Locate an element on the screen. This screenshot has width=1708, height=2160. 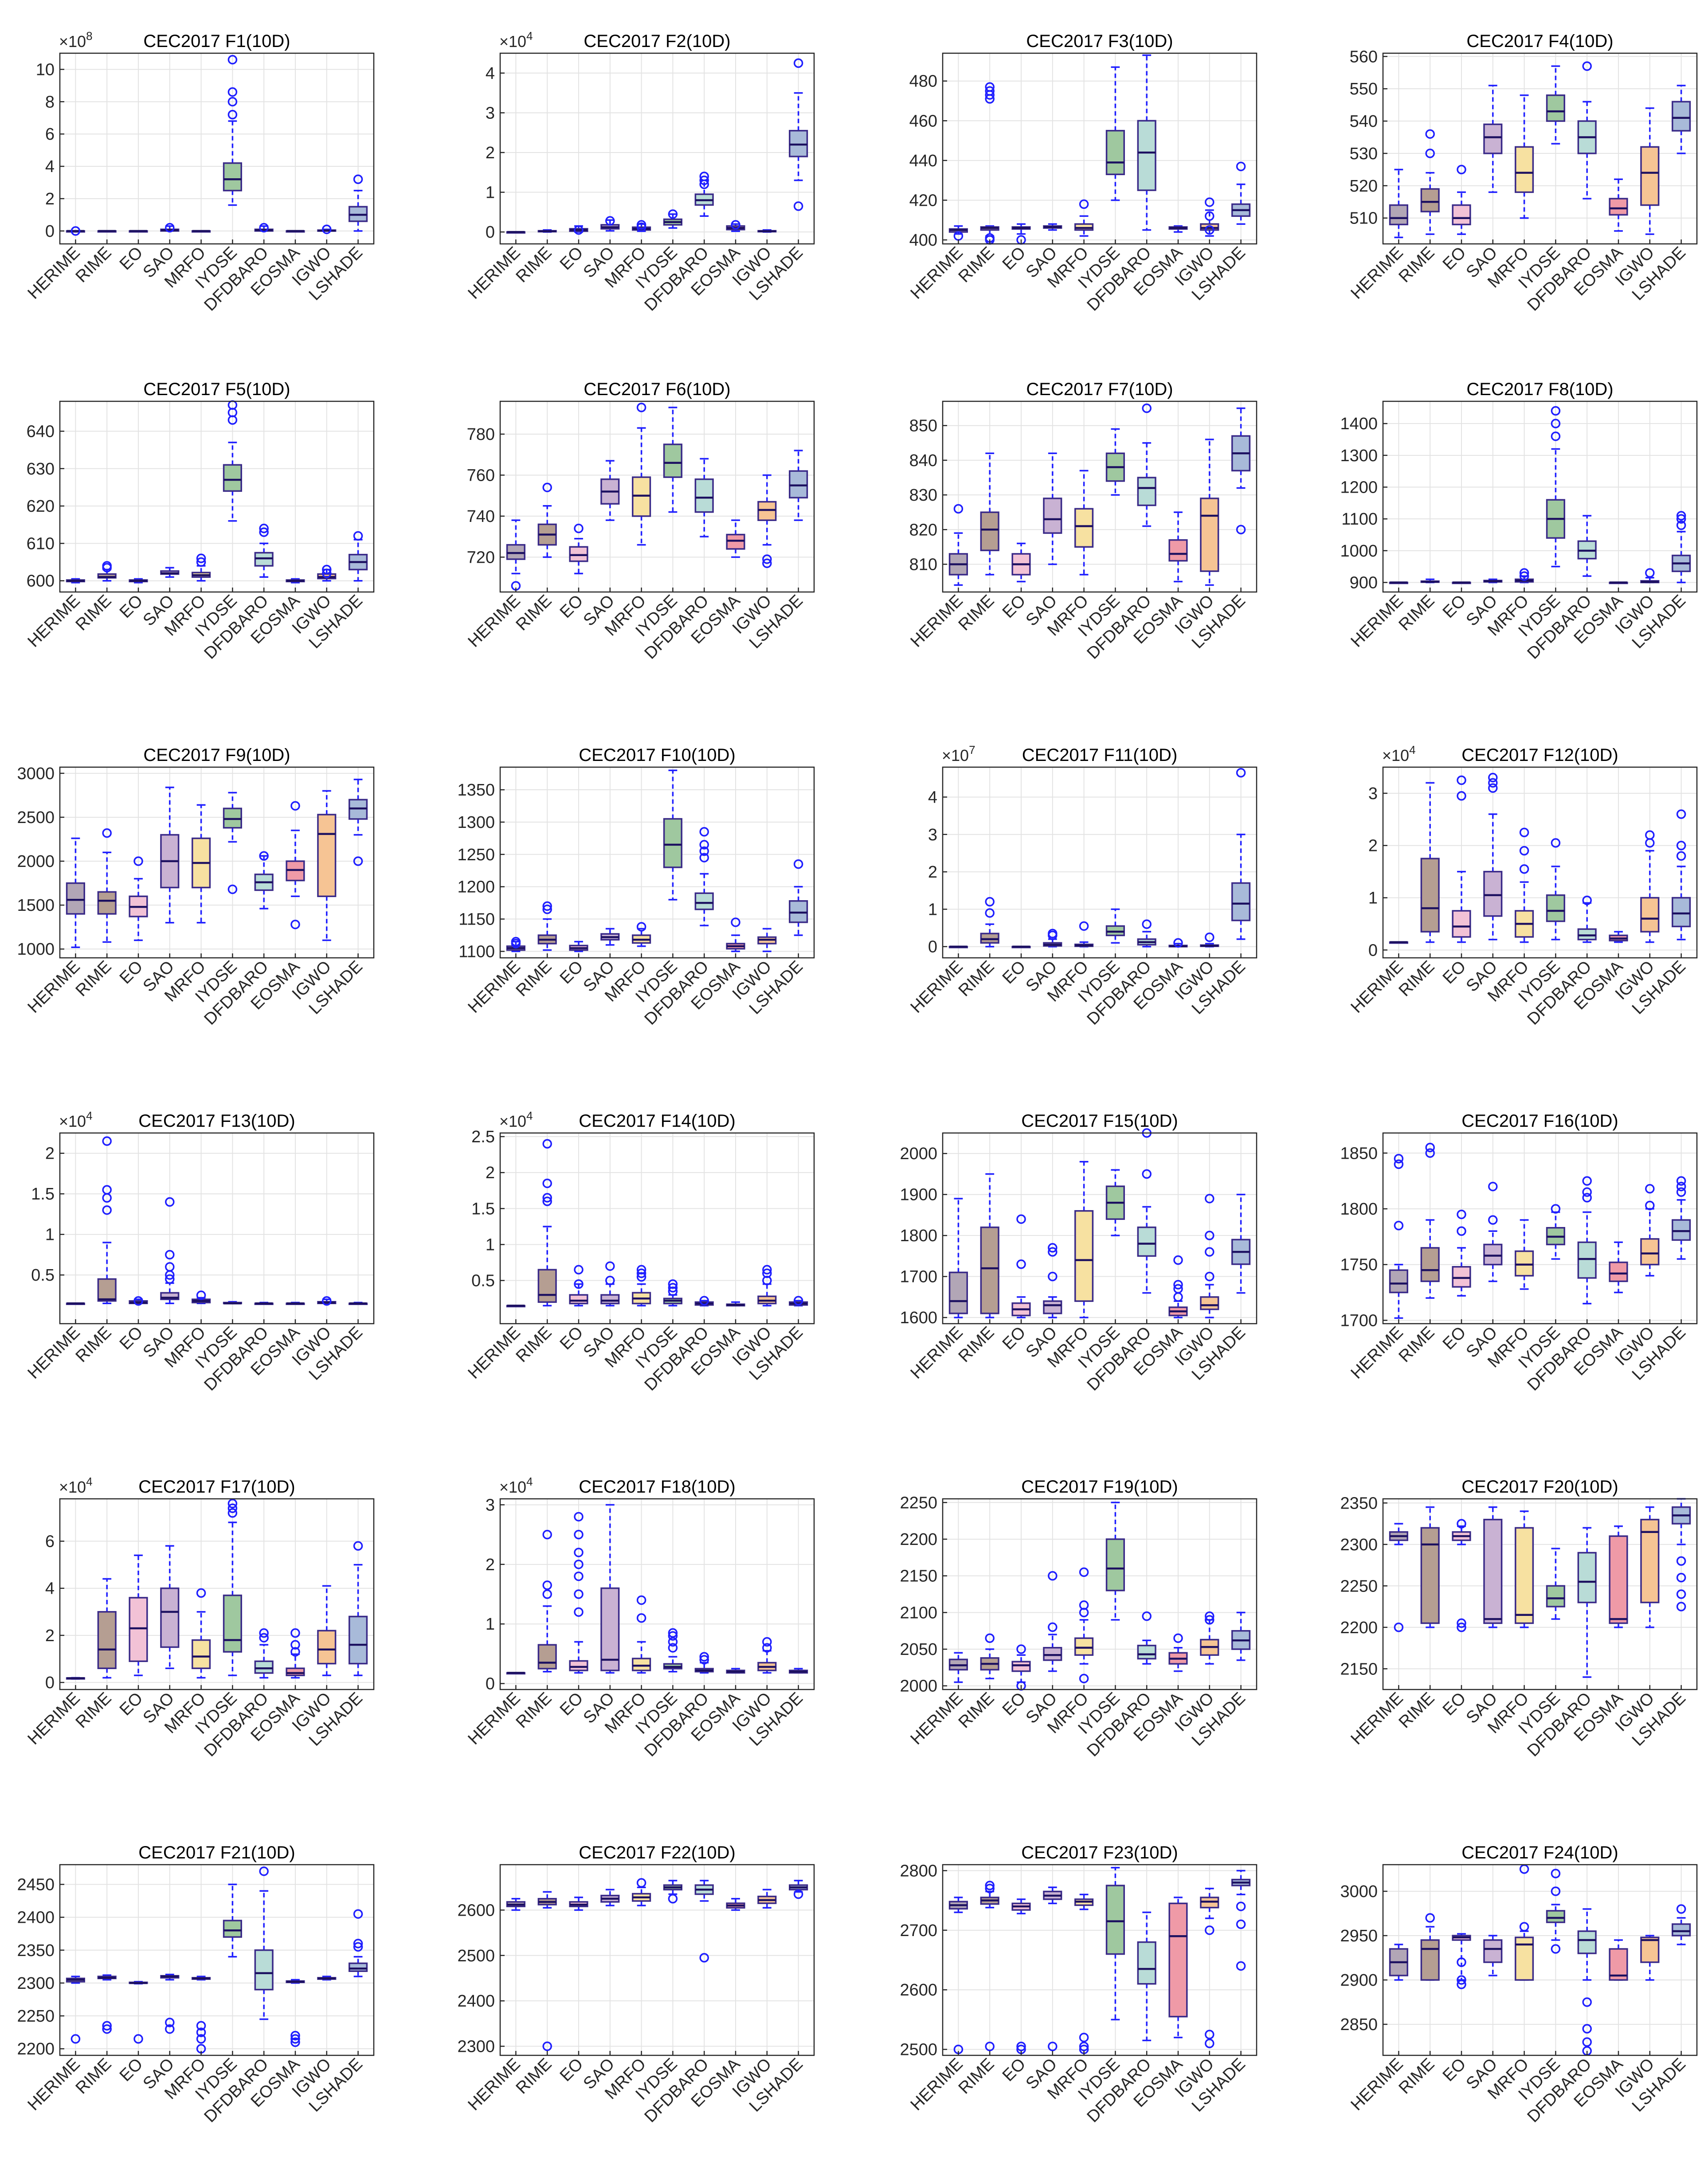
y-tick-label: 780 is located at coordinates (481, 434).